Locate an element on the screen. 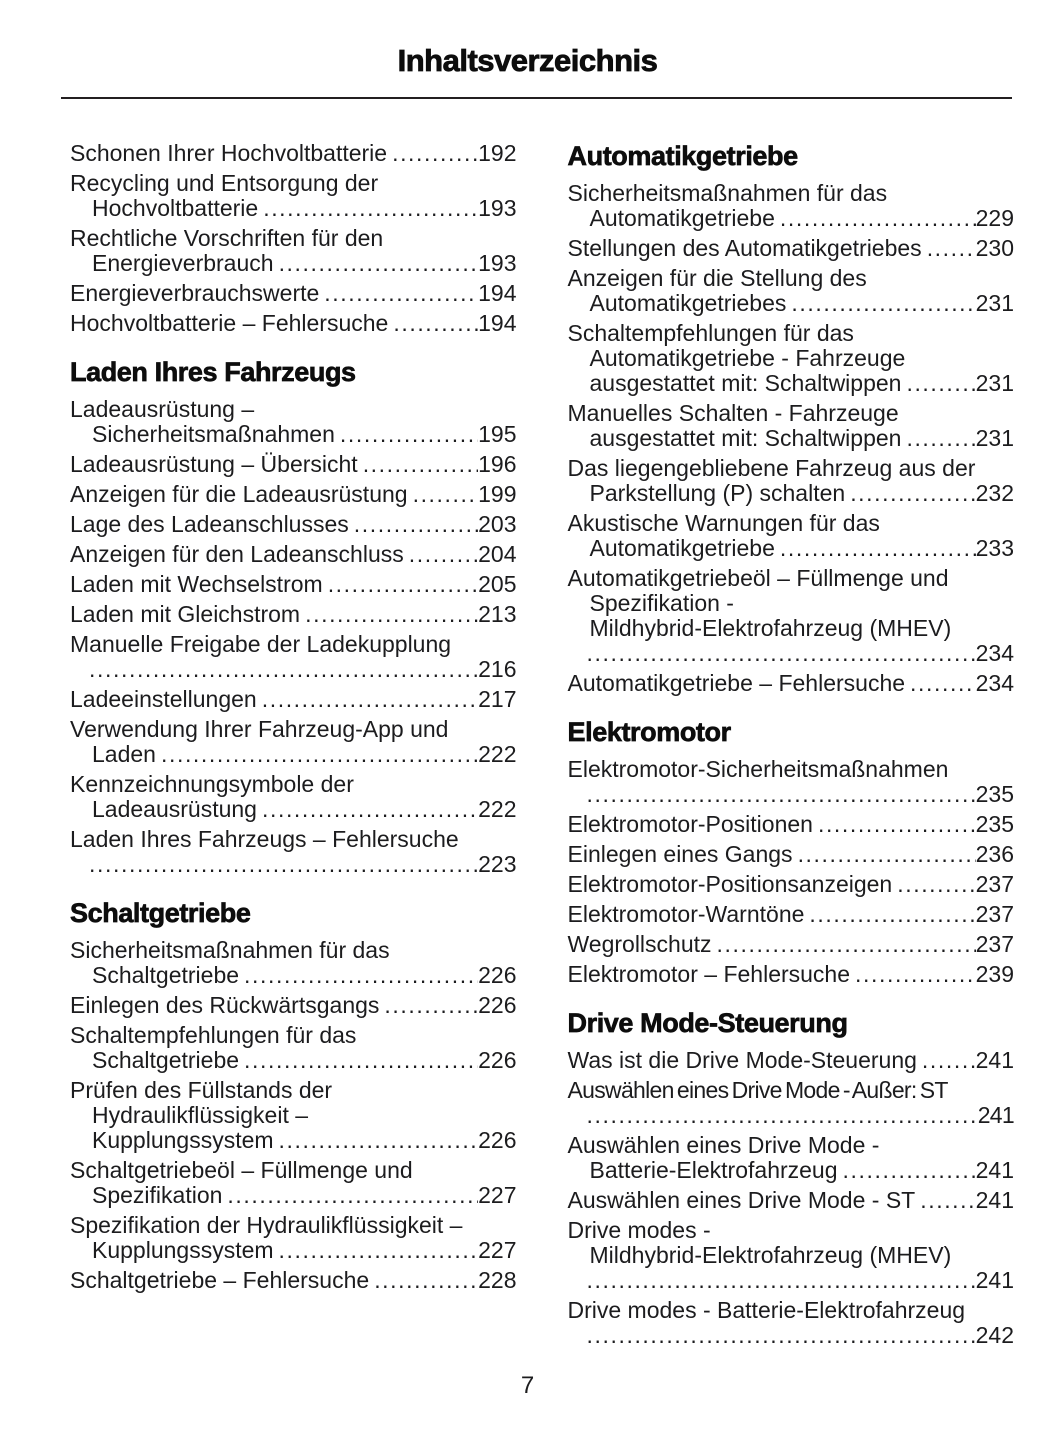 The image size is (1055, 1448). toc-entry: Ladeeinstellungen 217 is located at coordinates (293, 699).